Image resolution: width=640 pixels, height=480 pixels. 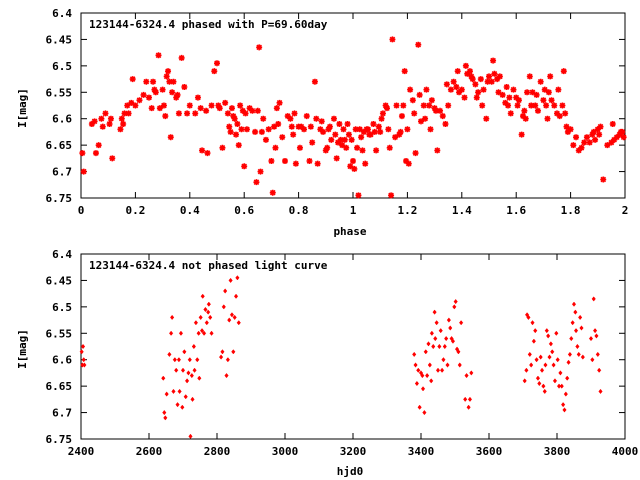 What do you see at coordinates (299, 210) in the screenshot?
I see `x-tick-label: 0.8` at bounding box center [299, 210].